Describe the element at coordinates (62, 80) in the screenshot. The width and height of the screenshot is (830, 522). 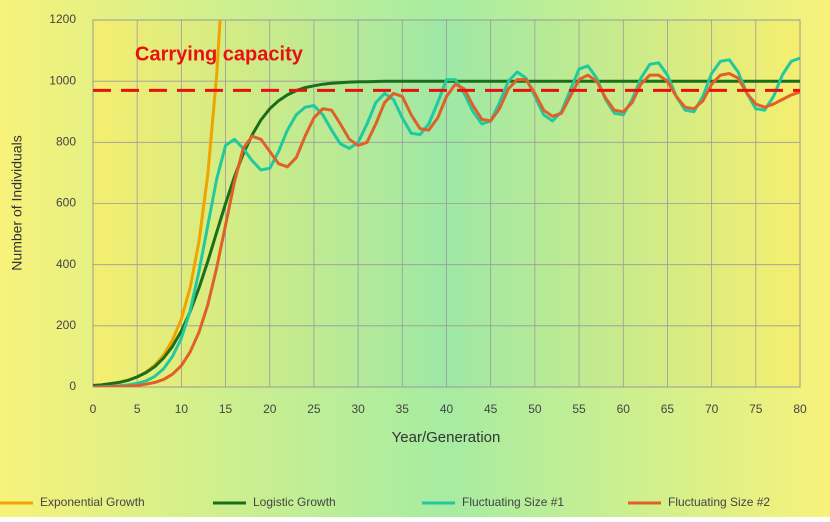
I see `y-tick-label: 1000` at that location.